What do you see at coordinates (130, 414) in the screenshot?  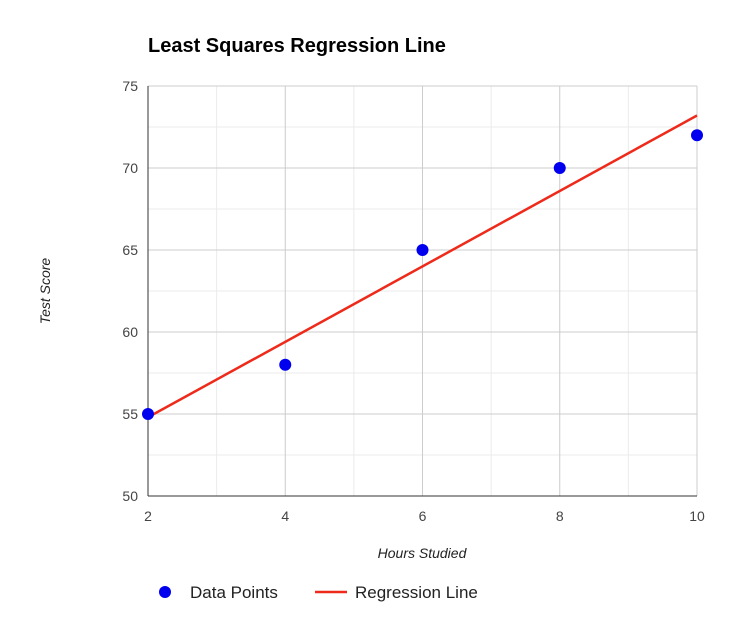 I see `y-tick-label: 55` at bounding box center [130, 414].